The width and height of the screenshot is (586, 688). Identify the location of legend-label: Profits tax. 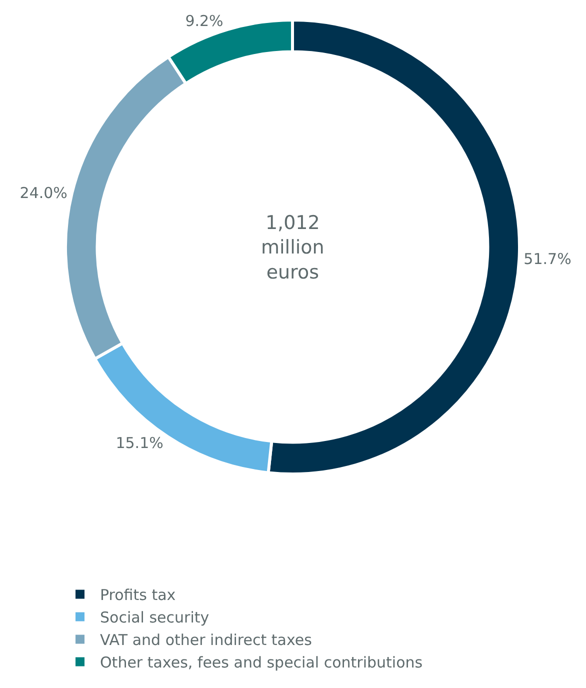
(138, 595).